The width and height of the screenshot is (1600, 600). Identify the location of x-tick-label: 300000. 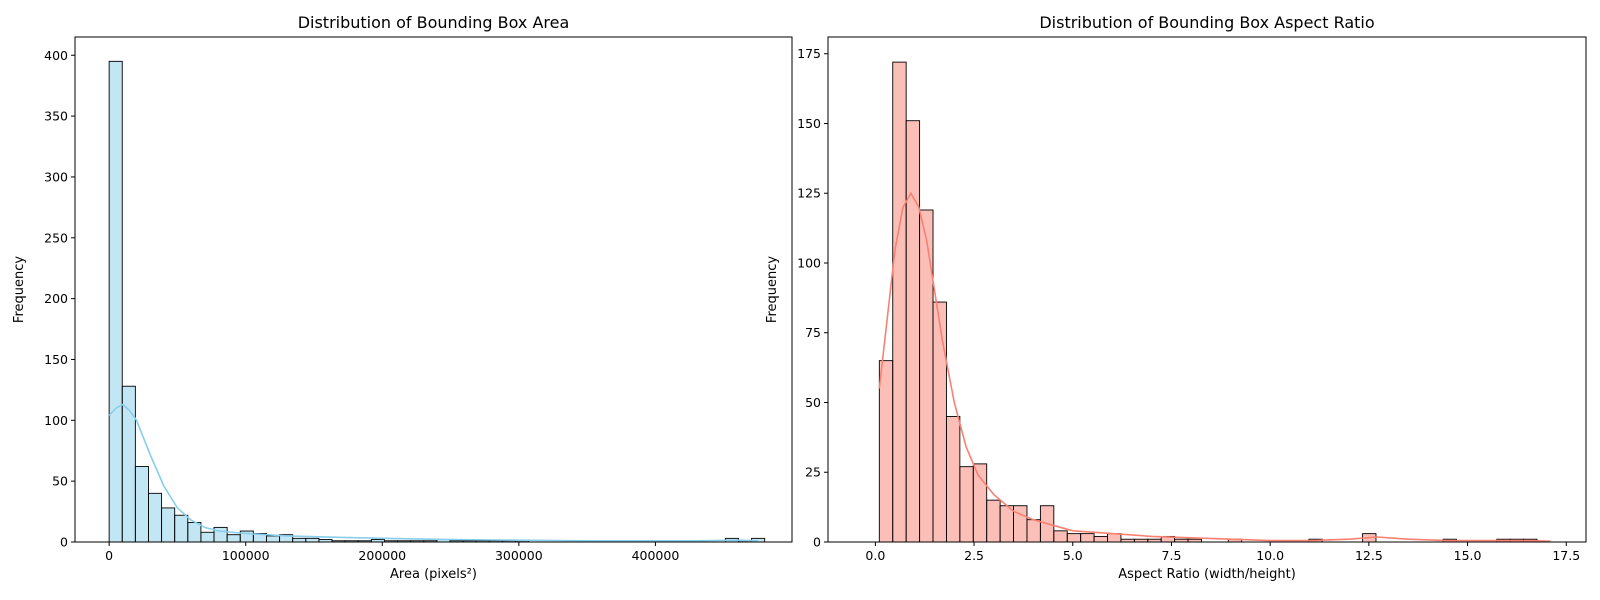
(519, 555).